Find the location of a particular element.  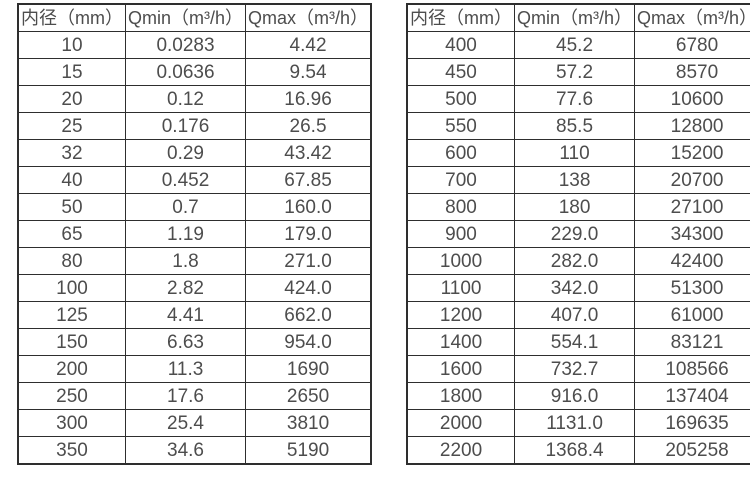

table-row: 550 85.5 12800 is located at coordinates (578, 126).